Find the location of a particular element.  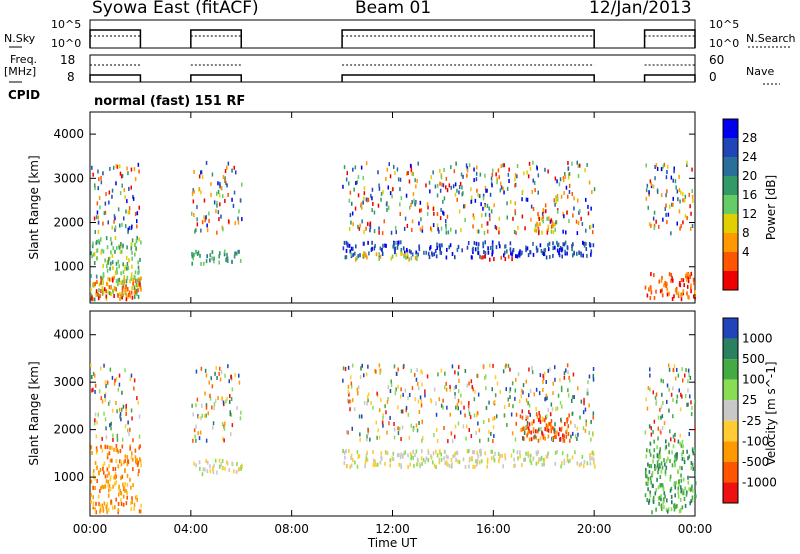

power-colorbar-segment is located at coordinates (730, 128).